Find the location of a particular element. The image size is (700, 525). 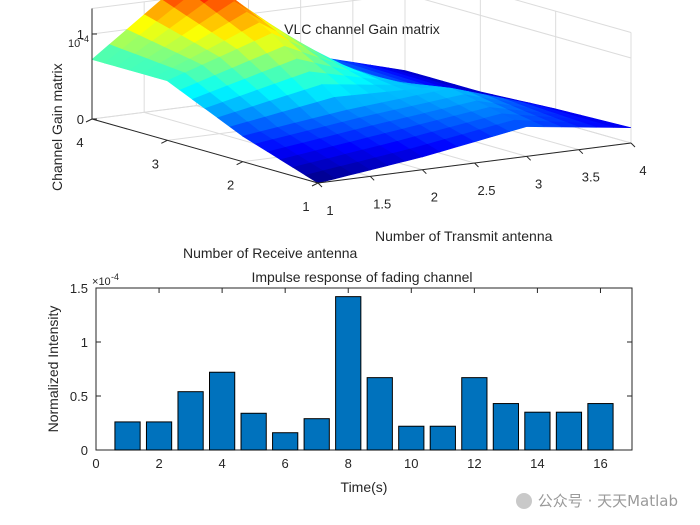

y-tick-label: 0 is located at coordinates (84, 450).